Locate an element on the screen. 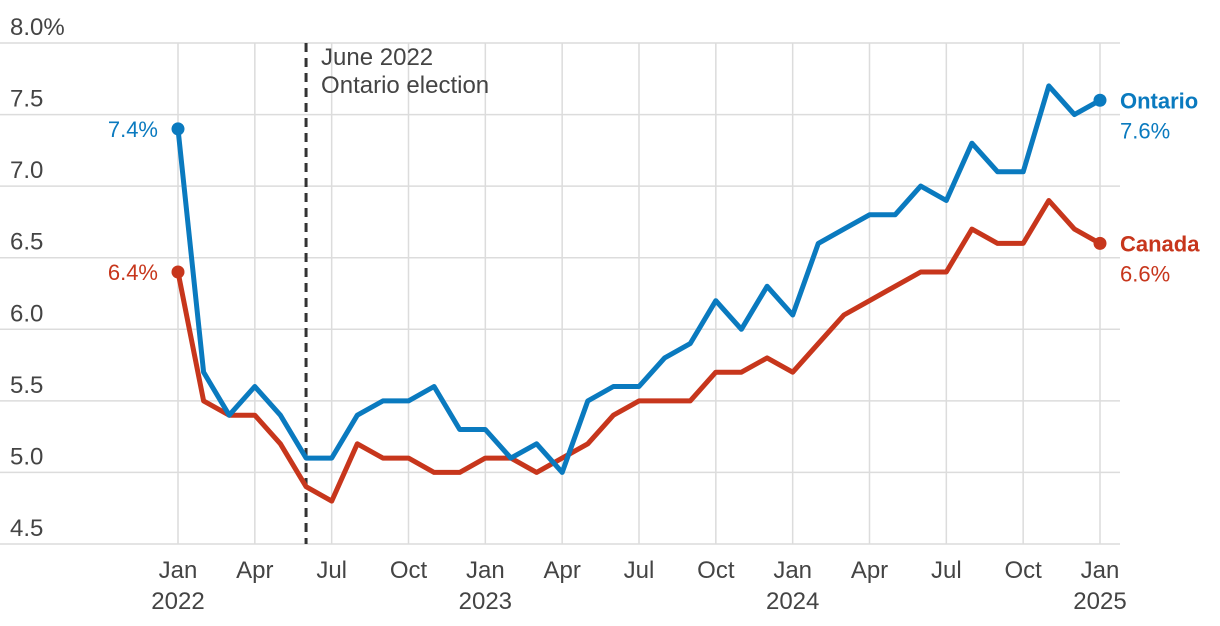 This screenshot has height=626, width=1220. x-tick-year: 2024 is located at coordinates (792, 601).